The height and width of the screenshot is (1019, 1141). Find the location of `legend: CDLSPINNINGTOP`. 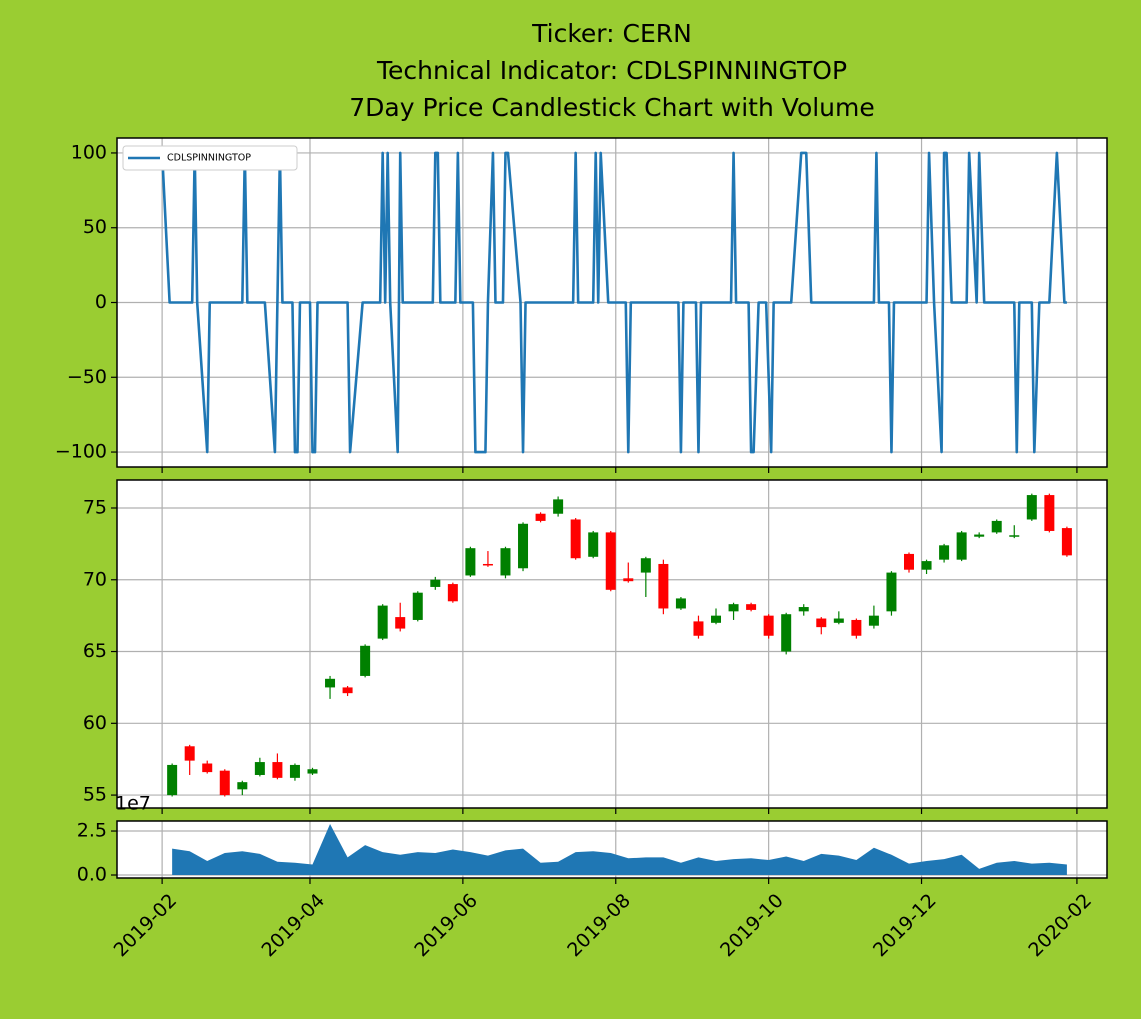

legend: CDLSPINNINGTOP is located at coordinates (210, 158).